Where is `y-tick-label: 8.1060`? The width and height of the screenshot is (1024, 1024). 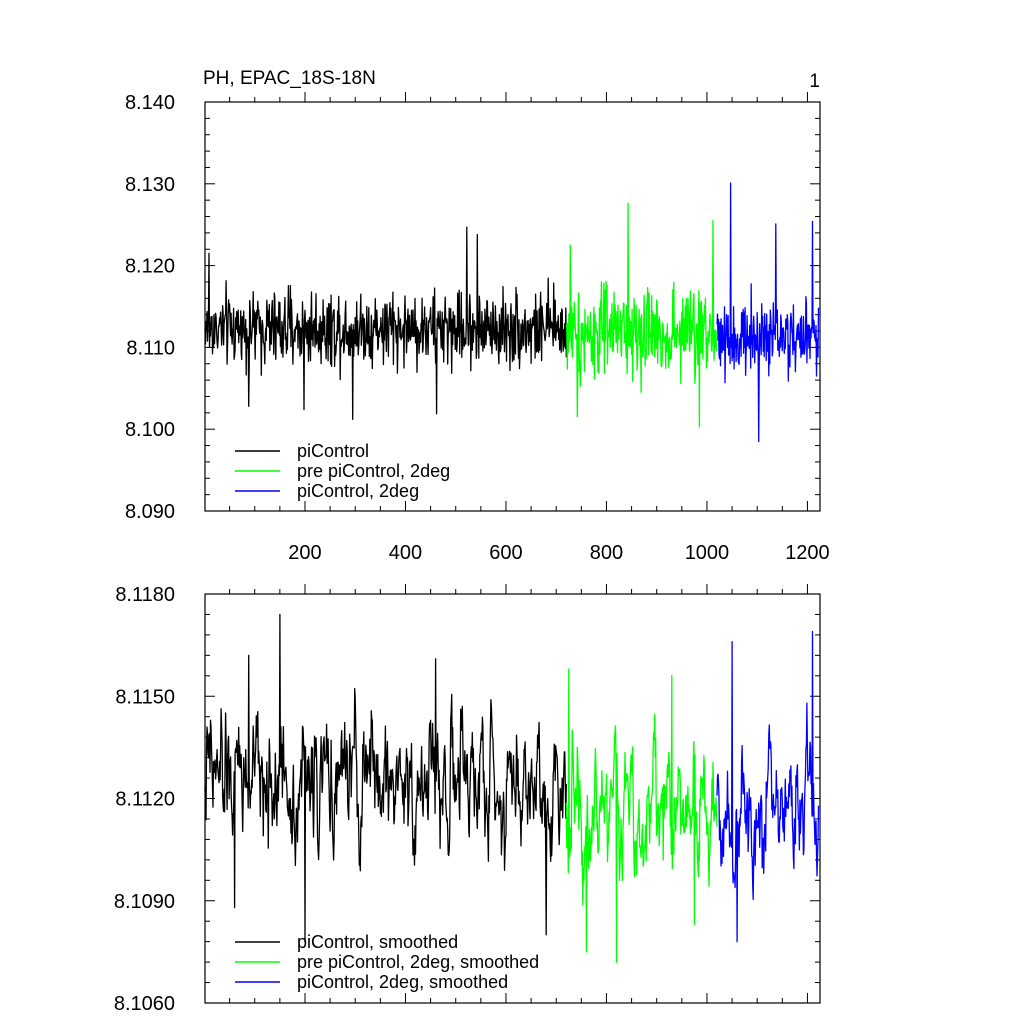
y-tick-label: 8.1060 is located at coordinates (144, 1004).